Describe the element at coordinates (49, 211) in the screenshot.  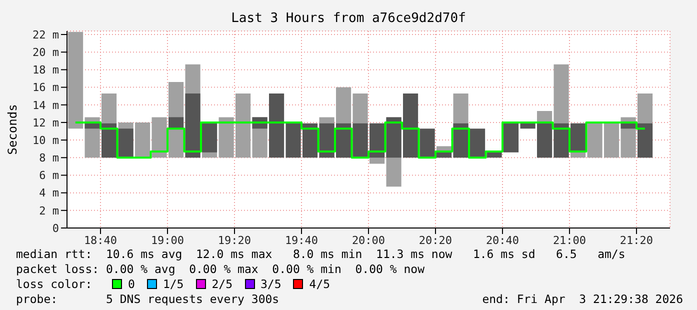
I see `y-tick-label: 2 m` at that location.